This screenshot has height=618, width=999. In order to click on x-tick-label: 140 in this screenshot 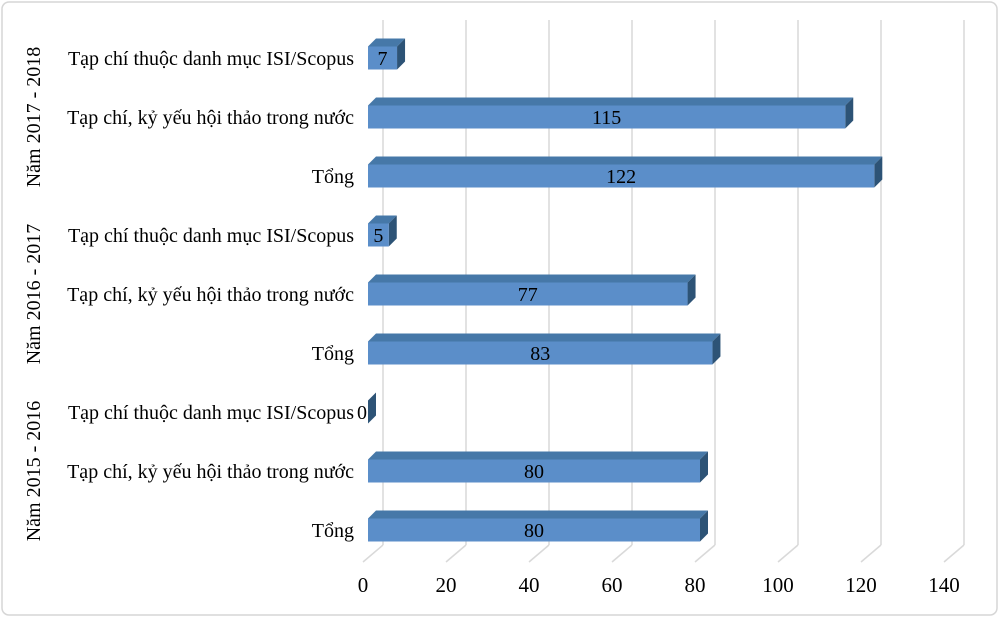, I will do `click(944, 585)`.